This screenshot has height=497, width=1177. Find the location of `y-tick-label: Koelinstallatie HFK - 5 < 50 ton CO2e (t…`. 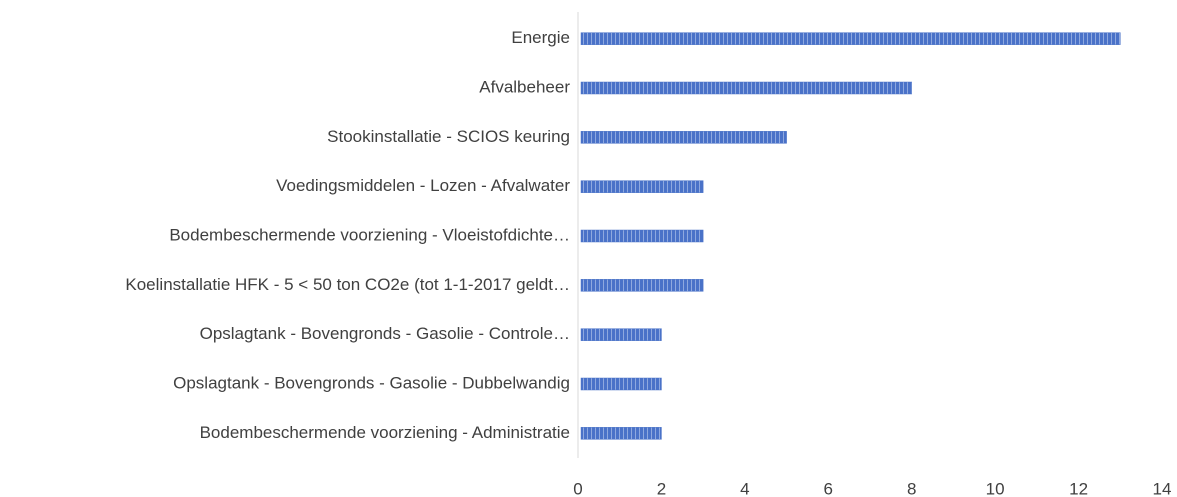

y-tick-label: Koelinstallatie HFK - 5 < 50 ton CO2e (t… is located at coordinates (347, 284).